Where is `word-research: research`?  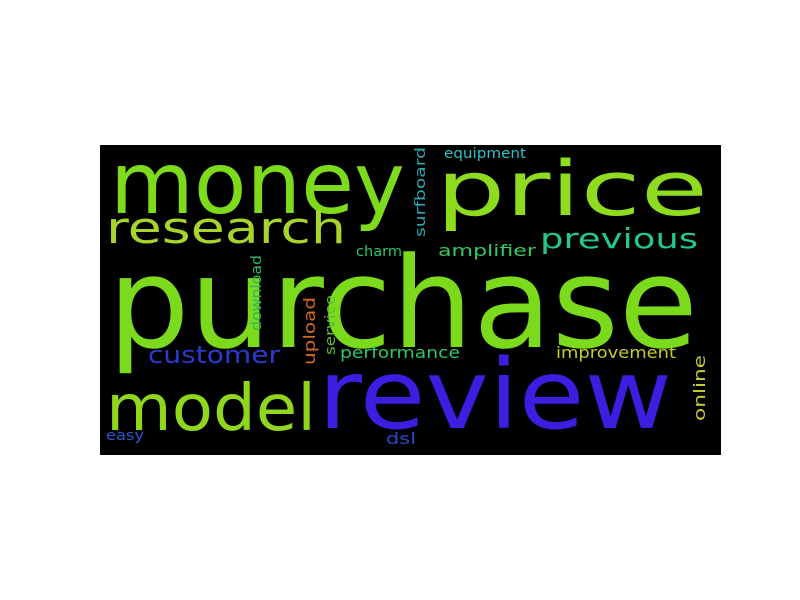 word-research: research is located at coordinates (226, 228).